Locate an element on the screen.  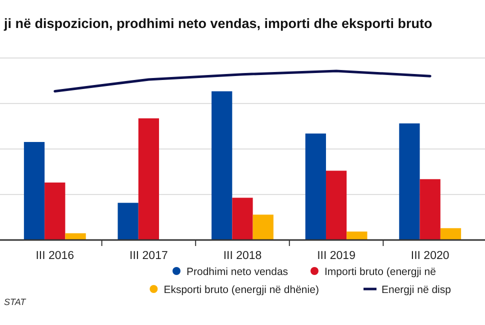
legend-label: Prodhimi neto vendas is located at coordinates (237, 272).